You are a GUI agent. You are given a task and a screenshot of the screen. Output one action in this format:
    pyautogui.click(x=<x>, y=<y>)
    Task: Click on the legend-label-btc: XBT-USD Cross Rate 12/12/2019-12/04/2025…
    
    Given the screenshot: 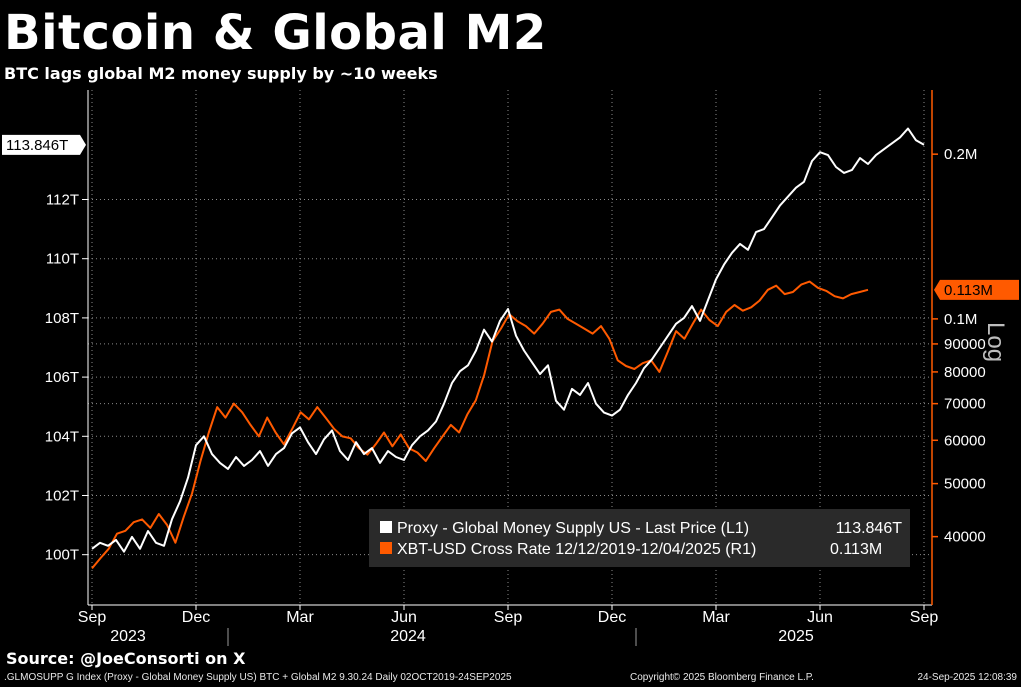 What is the action you would take?
    pyautogui.click(x=576, y=549)
    